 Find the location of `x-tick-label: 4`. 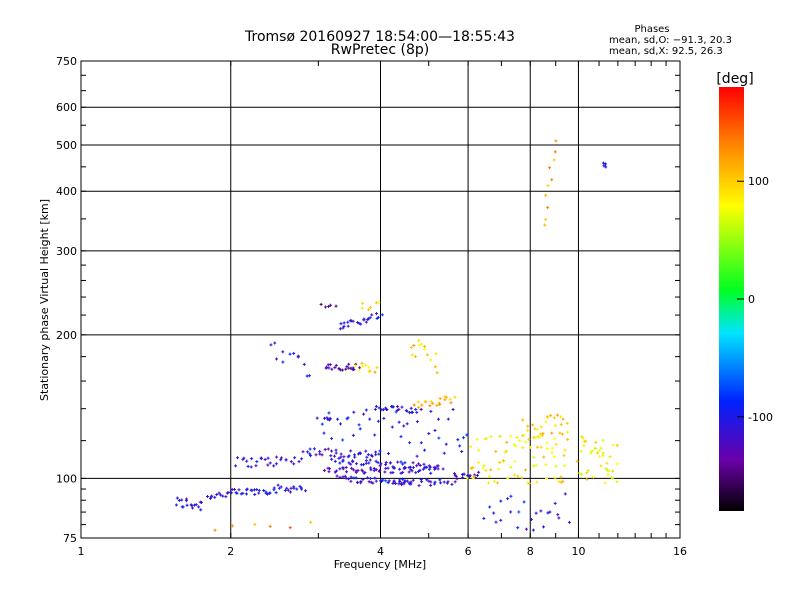

x-tick-label: 4 is located at coordinates (380, 551).